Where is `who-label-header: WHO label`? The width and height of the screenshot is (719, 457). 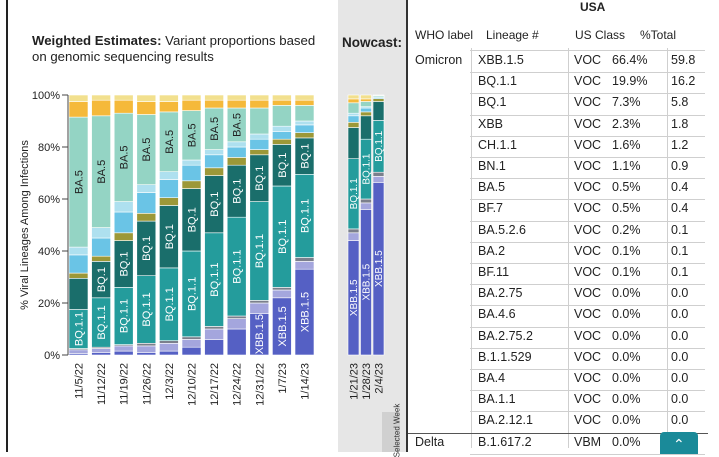
who-label-header: WHO label is located at coordinates (444, 35).